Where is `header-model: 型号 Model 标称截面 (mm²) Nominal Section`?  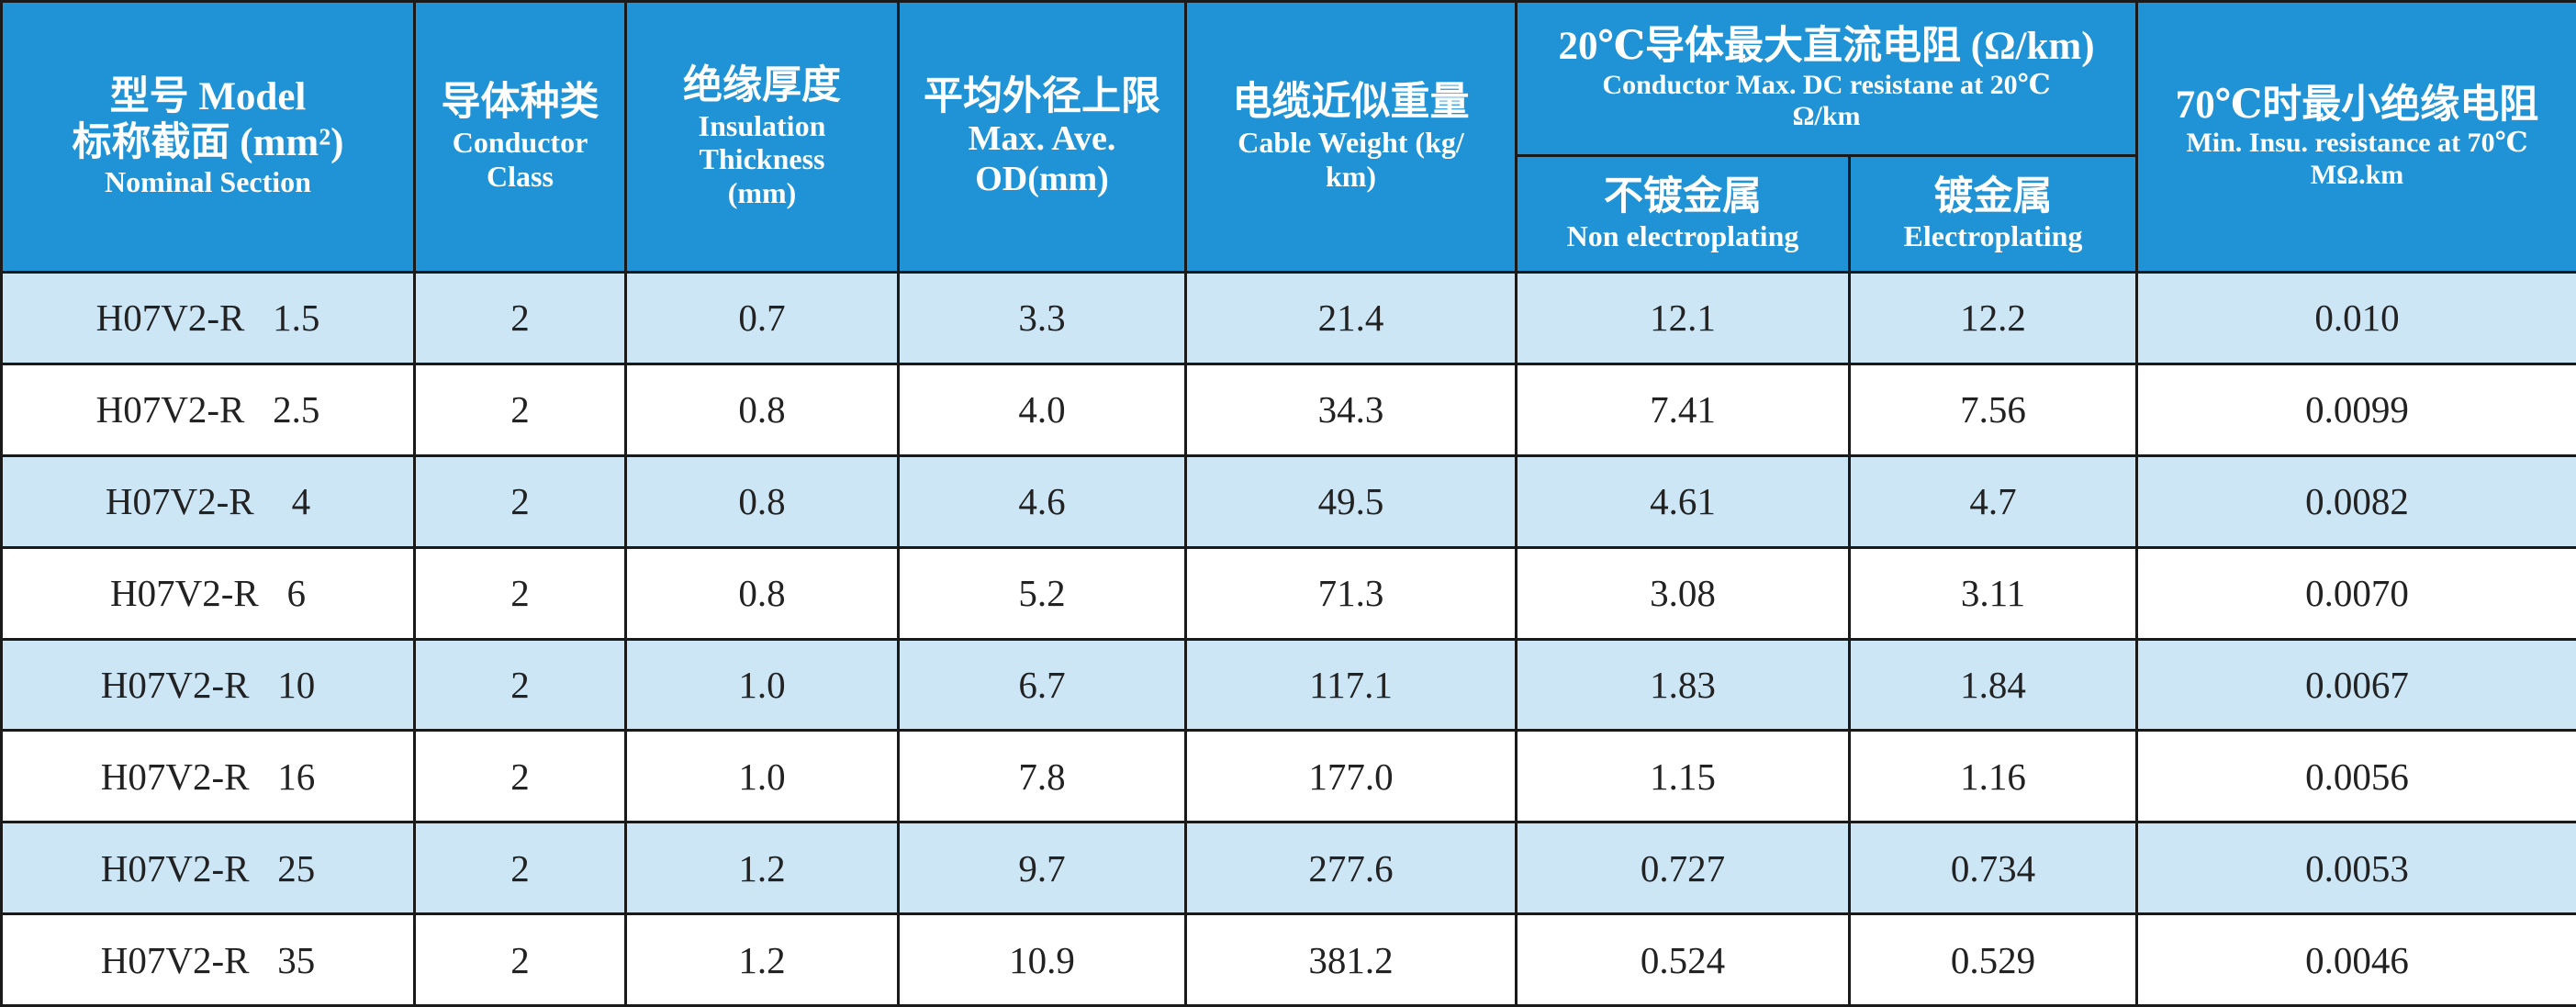
header-model: 型号 Model 标称截面 (mm²) Nominal Section is located at coordinates (208, 137).